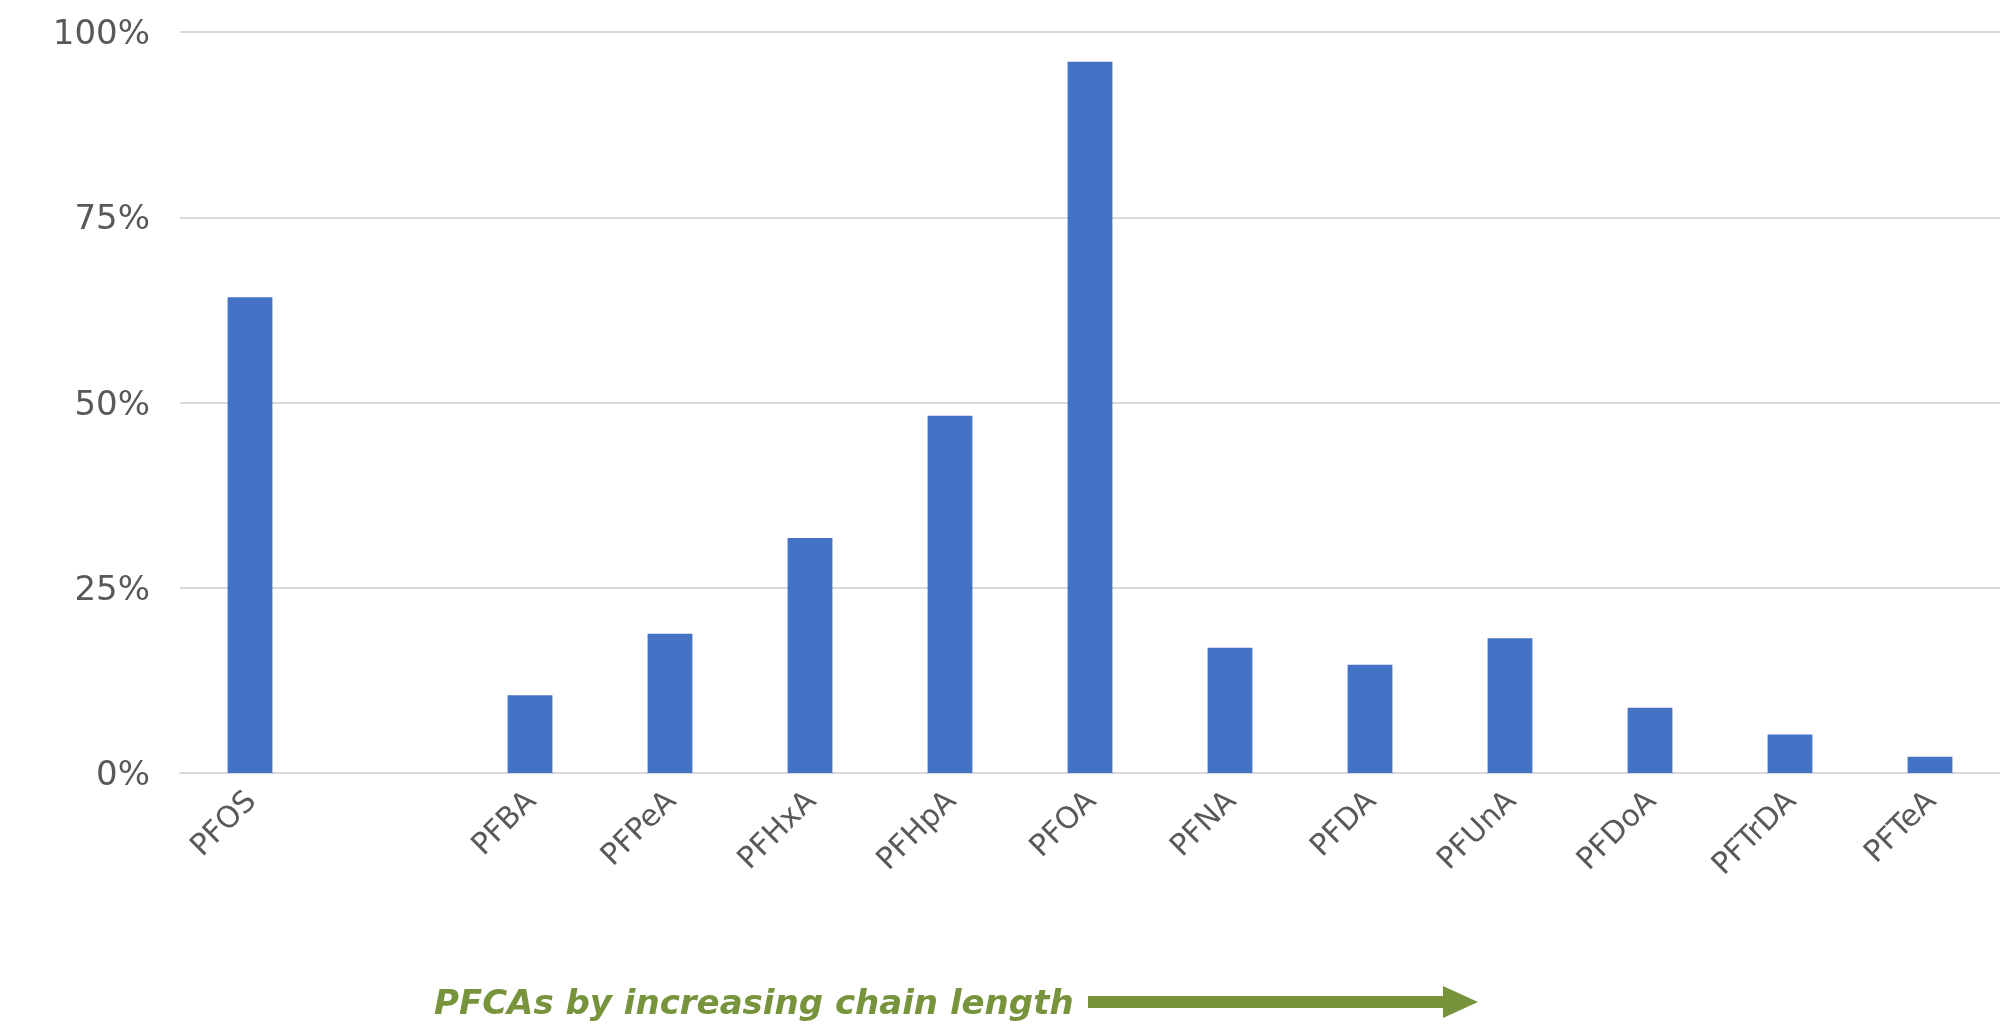  Describe the element at coordinates (101, 32) in the screenshot. I see `y-tick-label: 100%` at that location.